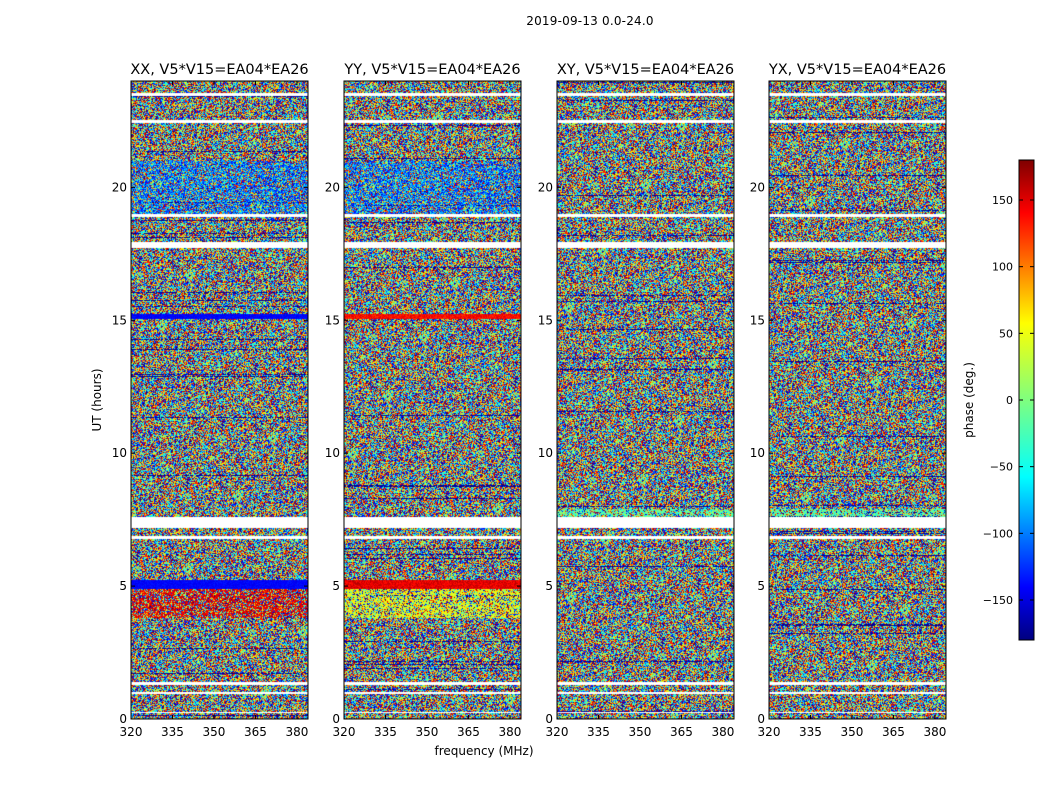 The height and width of the screenshot is (800, 1050). What do you see at coordinates (483, 751) in the screenshot?
I see `x-axis-label: frequency (MHz)` at bounding box center [483, 751].